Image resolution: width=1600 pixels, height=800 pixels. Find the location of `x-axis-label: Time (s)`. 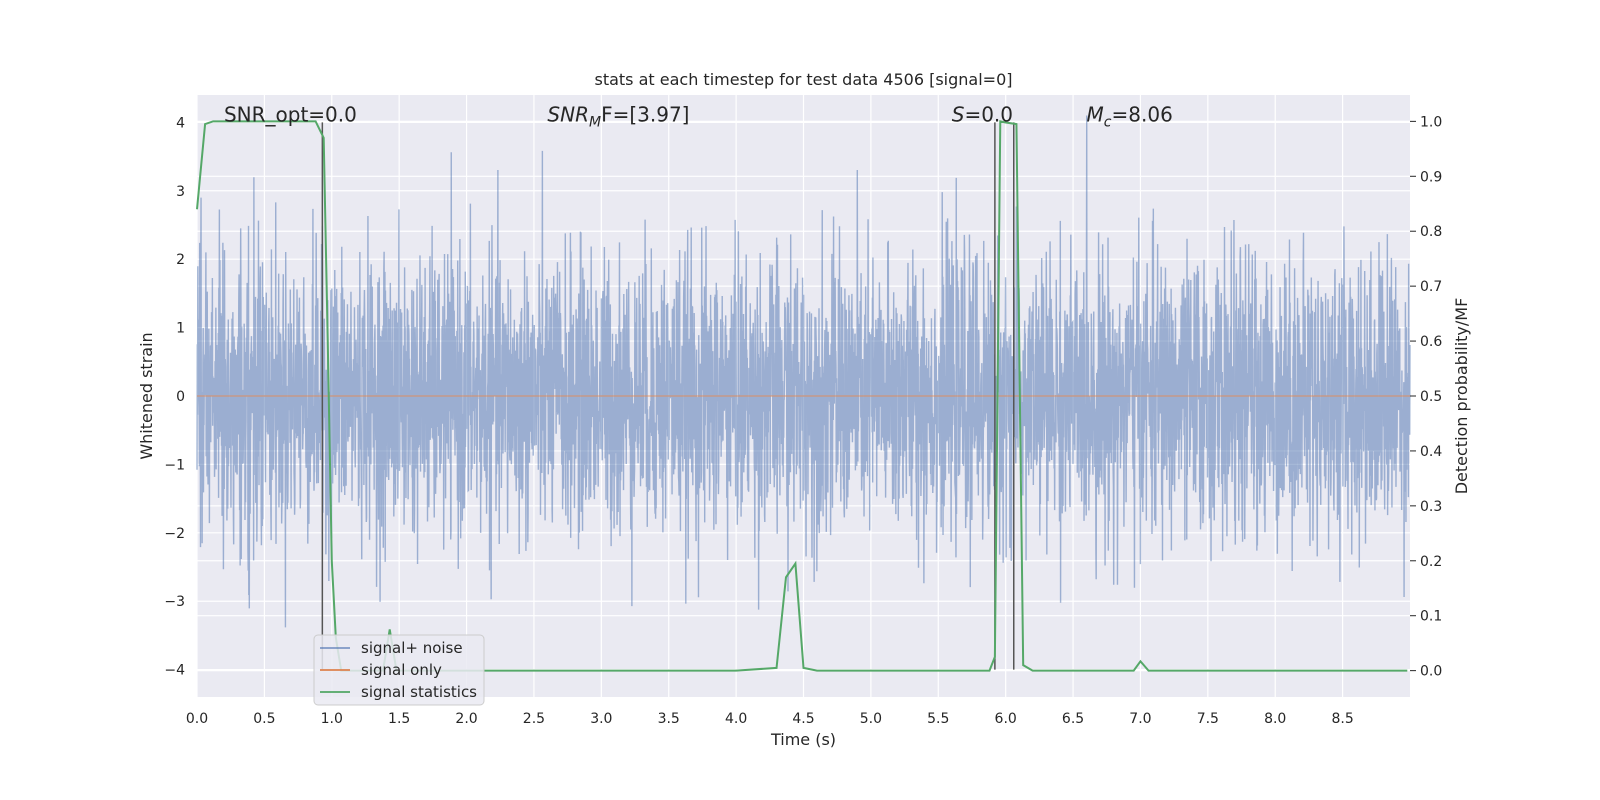

x-axis-label: Time (s) is located at coordinates (803, 739).